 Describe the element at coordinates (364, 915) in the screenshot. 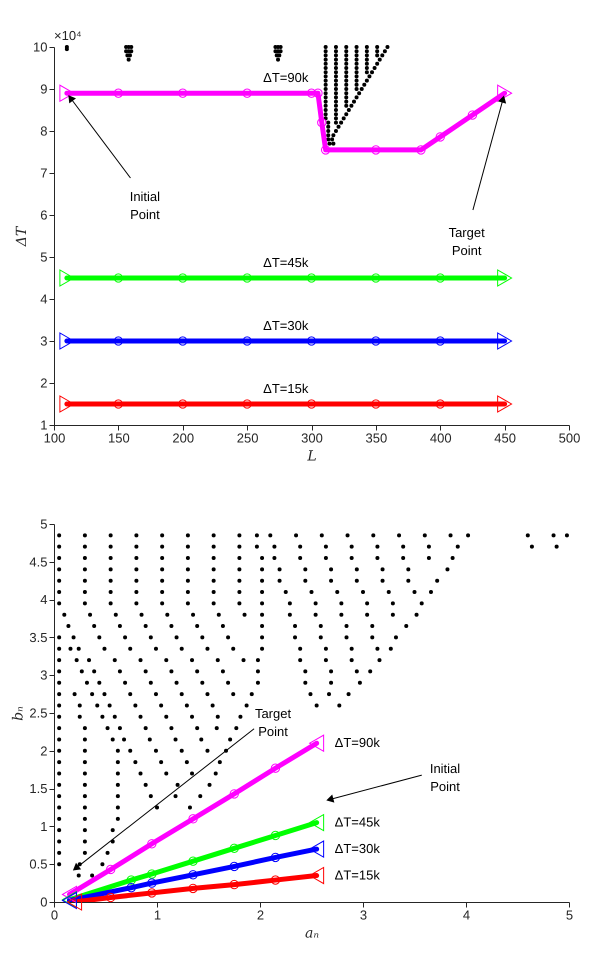

I see `x-tick-label: 3` at that location.